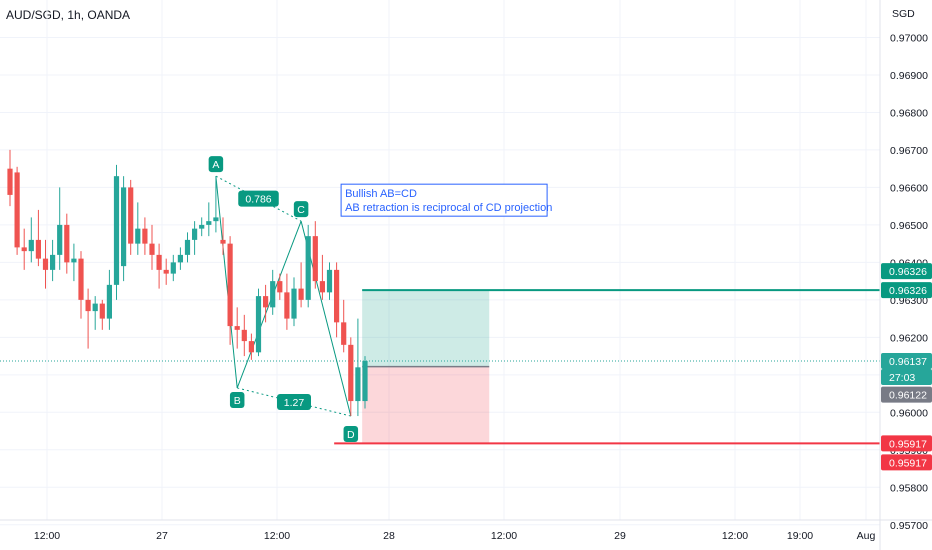 This screenshot has height=550, width=932. What do you see at coordinates (909, 338) in the screenshot?
I see `y-tick-label: 0.96200` at bounding box center [909, 338].